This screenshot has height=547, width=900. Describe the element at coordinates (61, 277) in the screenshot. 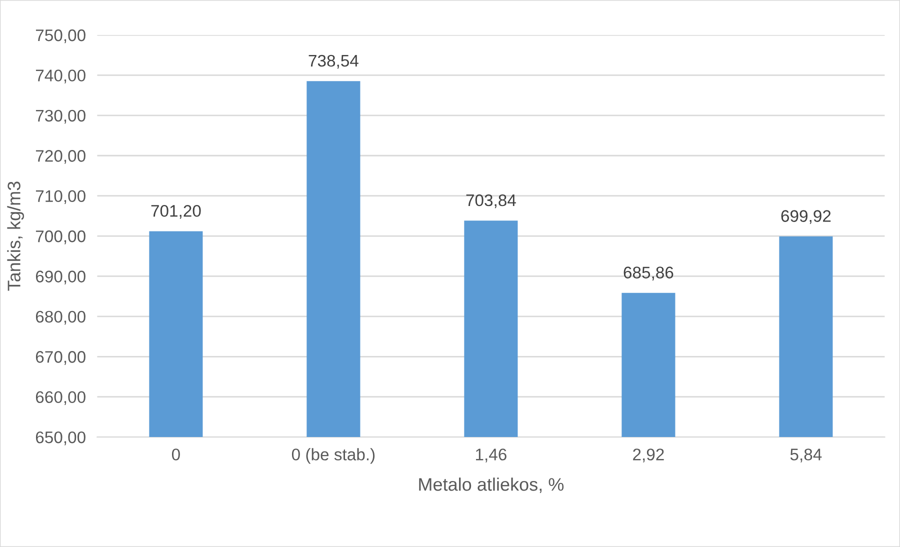

I see `y-tick-label: 690,00` at that location.